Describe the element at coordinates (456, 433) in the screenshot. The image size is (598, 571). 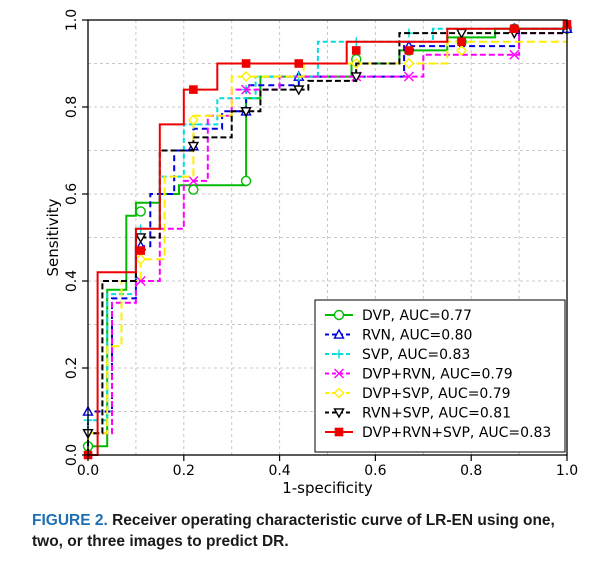
I see `legend-label: DVP+RVN+SVP, AUC=0.83` at that location.